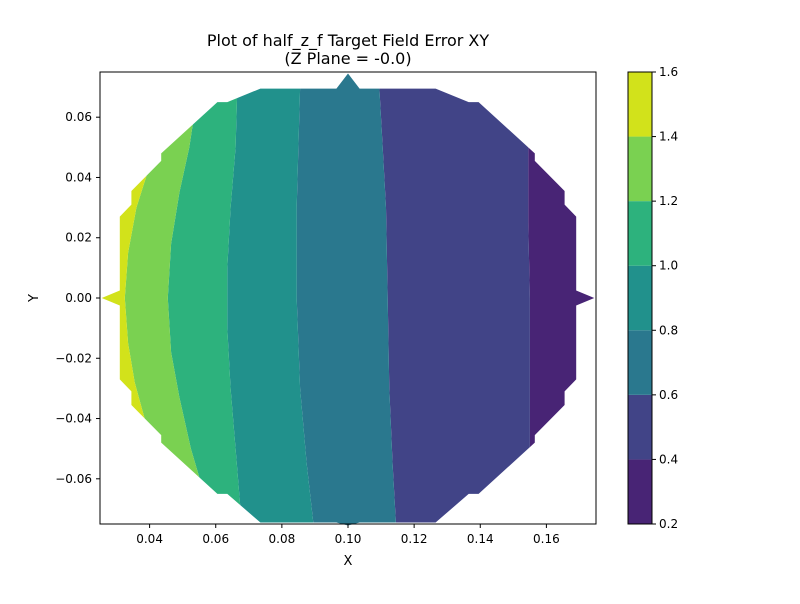 This screenshot has height=604, width=800. I want to click on colorbar-tick-label-1: 0.4, so click(668, 459).